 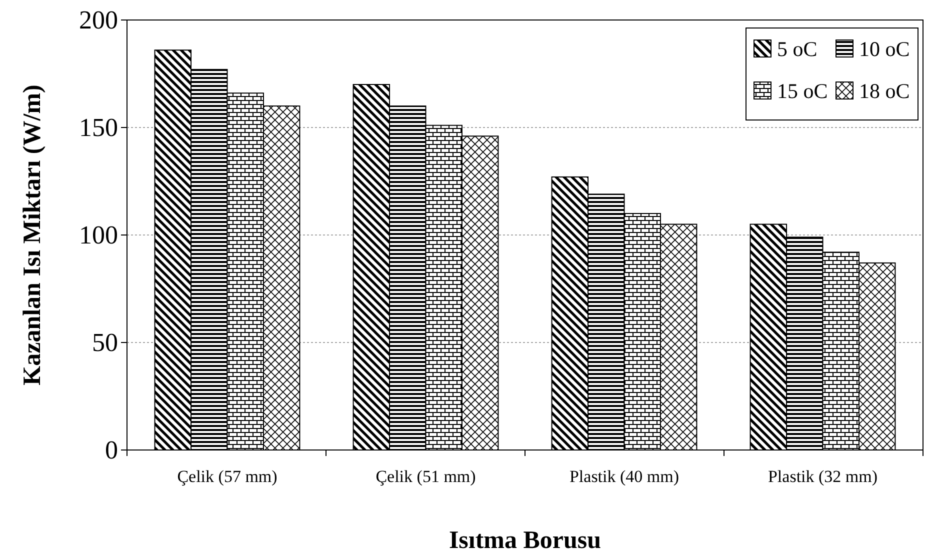 I want to click on y-tick-label: 50, so click(x=105, y=342).